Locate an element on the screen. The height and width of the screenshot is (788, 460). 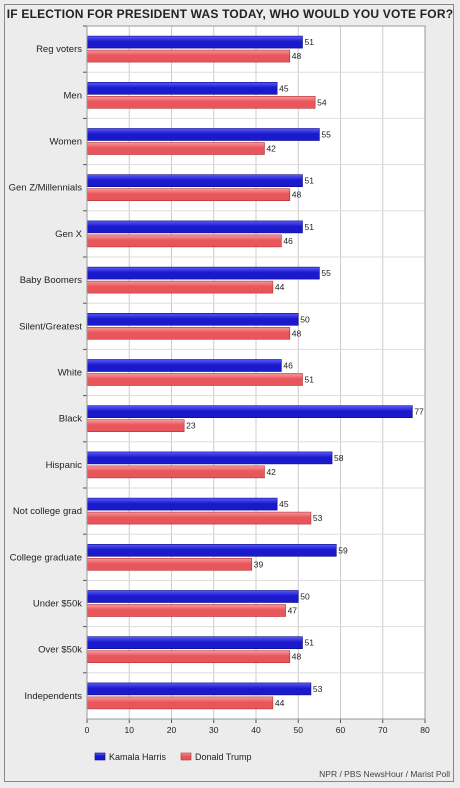
data-label: 23 is located at coordinates (191, 426).